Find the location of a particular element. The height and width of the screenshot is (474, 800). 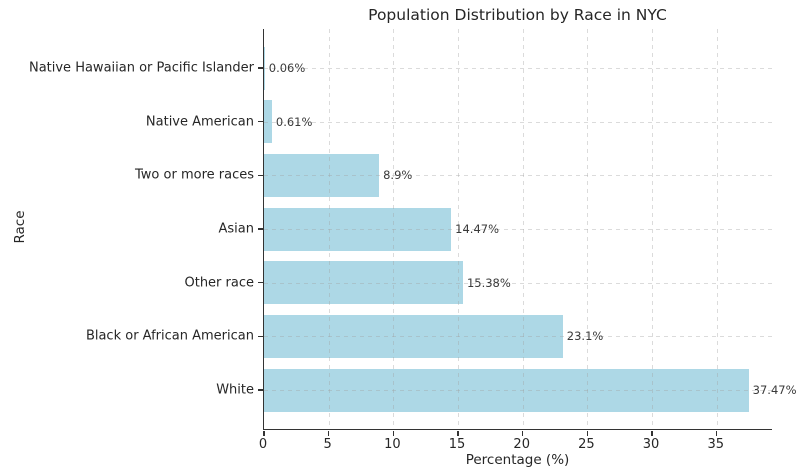

category-label: Native Hawaiian or Pacific Islander is located at coordinates (141, 68).